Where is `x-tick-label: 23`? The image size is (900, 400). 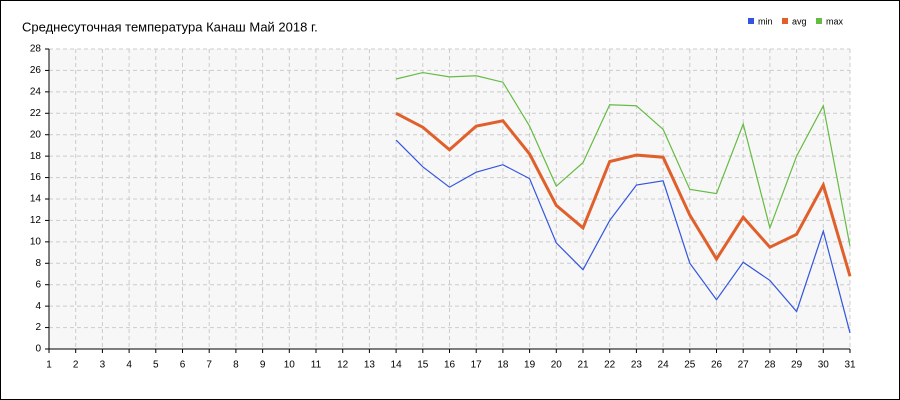
x-tick-label: 23 is located at coordinates (637, 365).